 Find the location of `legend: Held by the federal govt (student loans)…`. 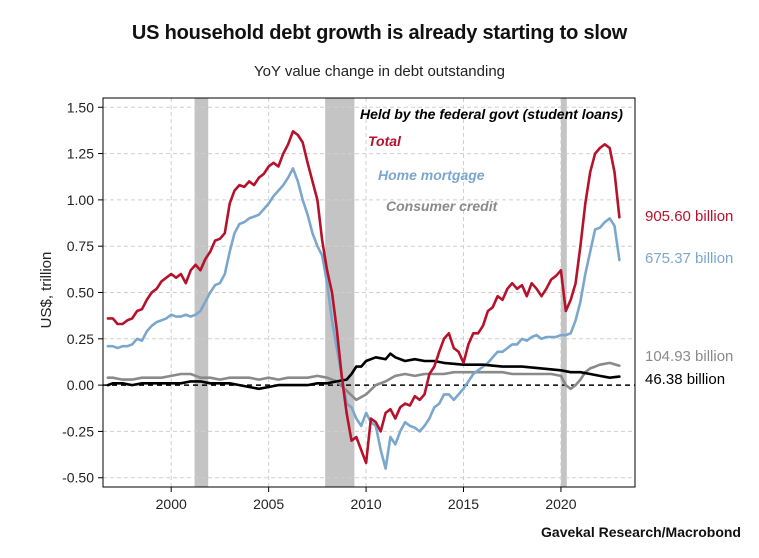

legend: Held by the federal govt (student loans)… is located at coordinates (491, 160).